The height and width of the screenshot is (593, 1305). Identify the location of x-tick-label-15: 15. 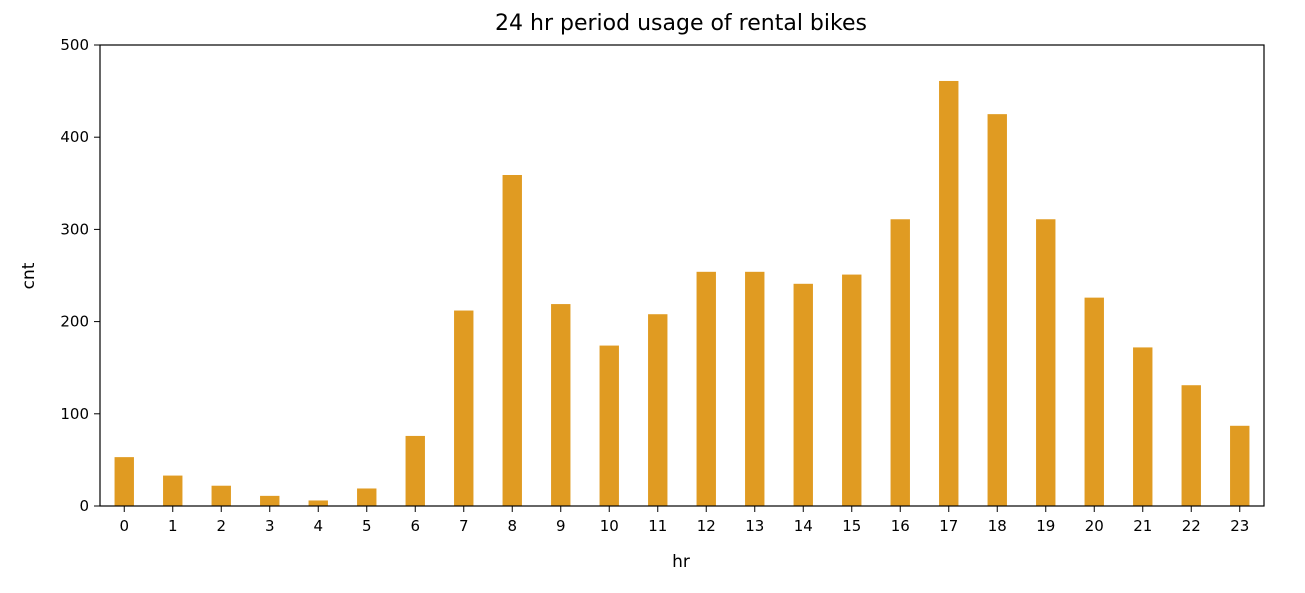
(851, 526).